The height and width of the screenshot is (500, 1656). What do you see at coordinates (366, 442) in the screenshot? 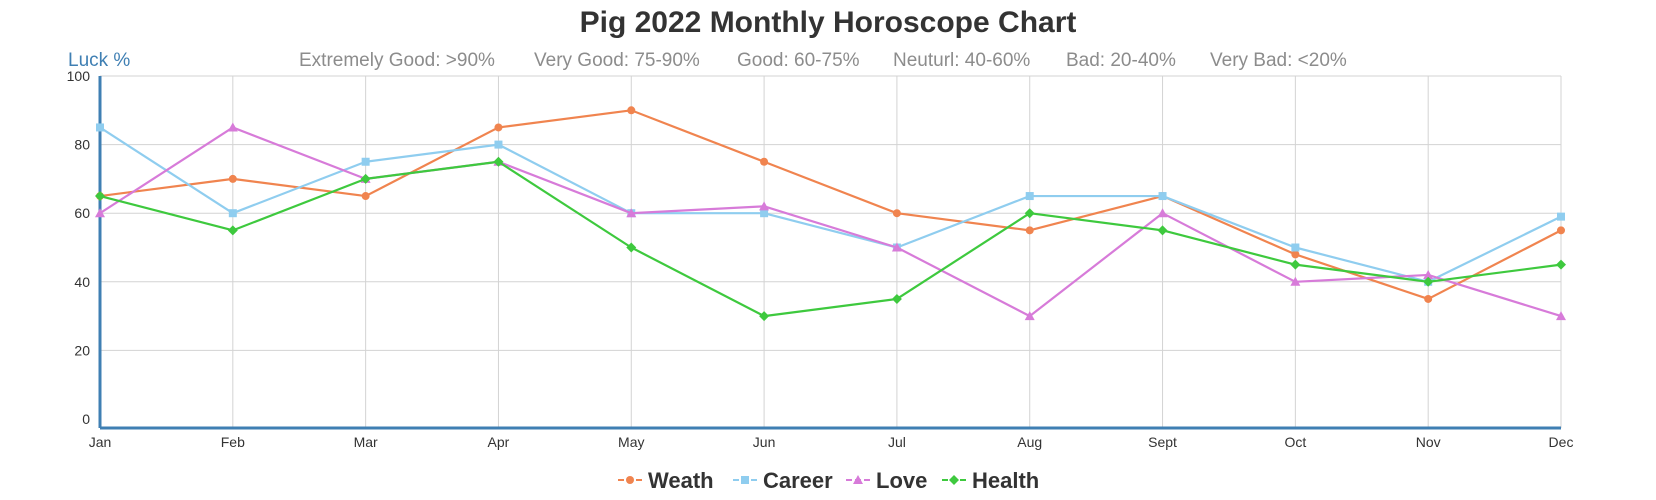
I see `x-tick-label: Mar` at bounding box center [366, 442].